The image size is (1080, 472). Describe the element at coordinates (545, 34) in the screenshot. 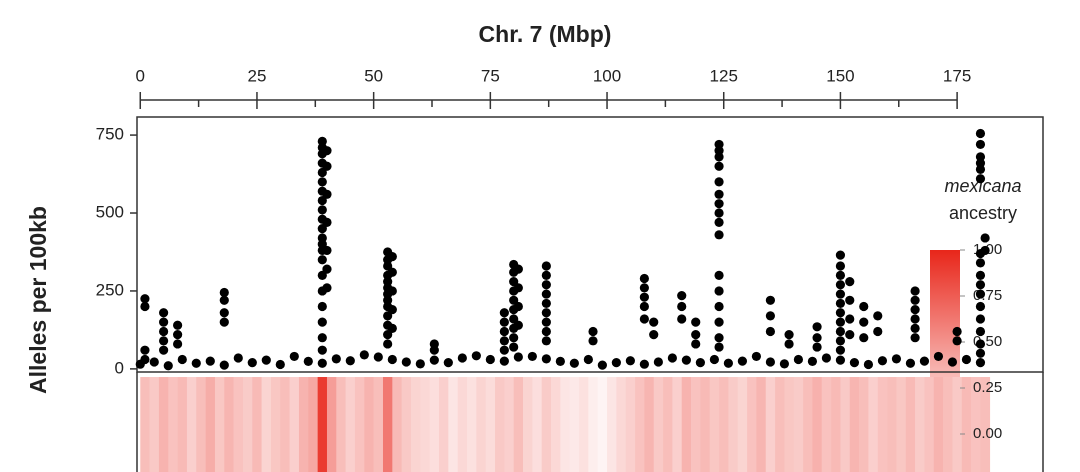

I see `chart-title: Chr. 7 (Mbp)` at that location.